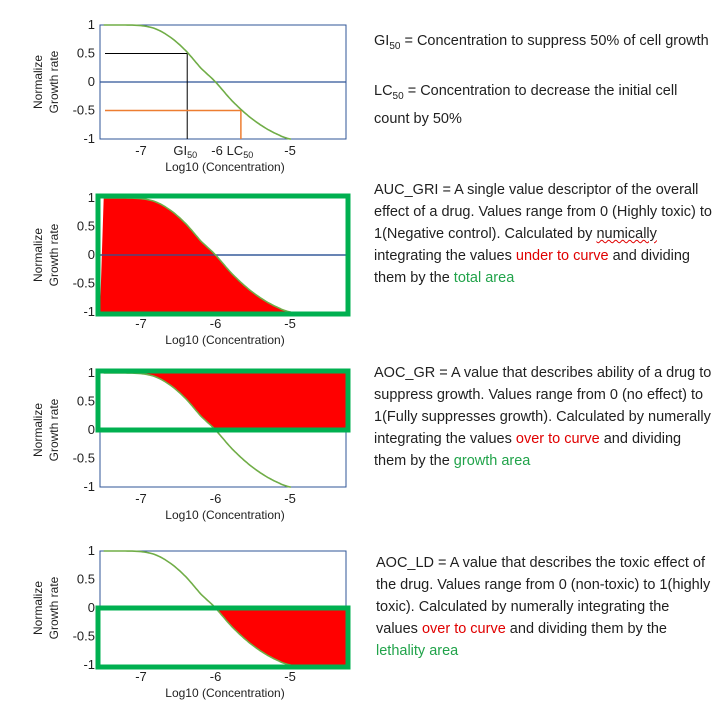  What do you see at coordinates (146, 96) in the screenshot?
I see `gi50-guide-line` at bounding box center [146, 96].